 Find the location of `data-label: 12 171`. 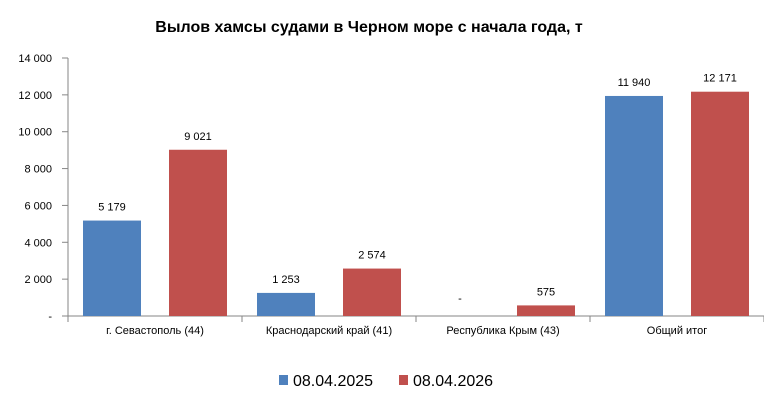

data-label: 12 171 is located at coordinates (720, 79).